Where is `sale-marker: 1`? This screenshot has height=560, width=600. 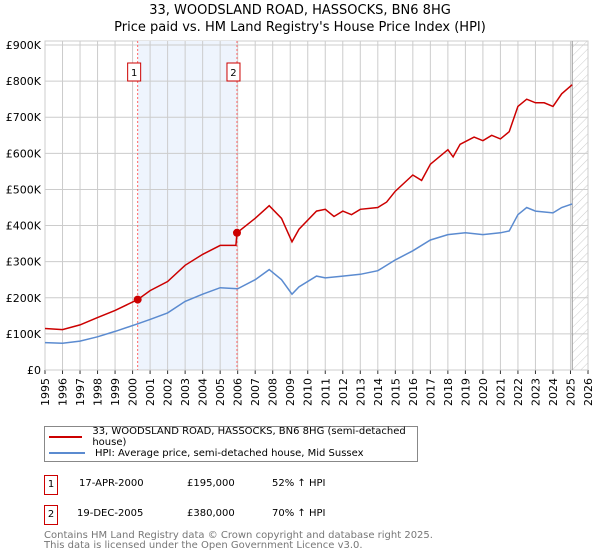
sale-marker: 1 is located at coordinates (51, 485).